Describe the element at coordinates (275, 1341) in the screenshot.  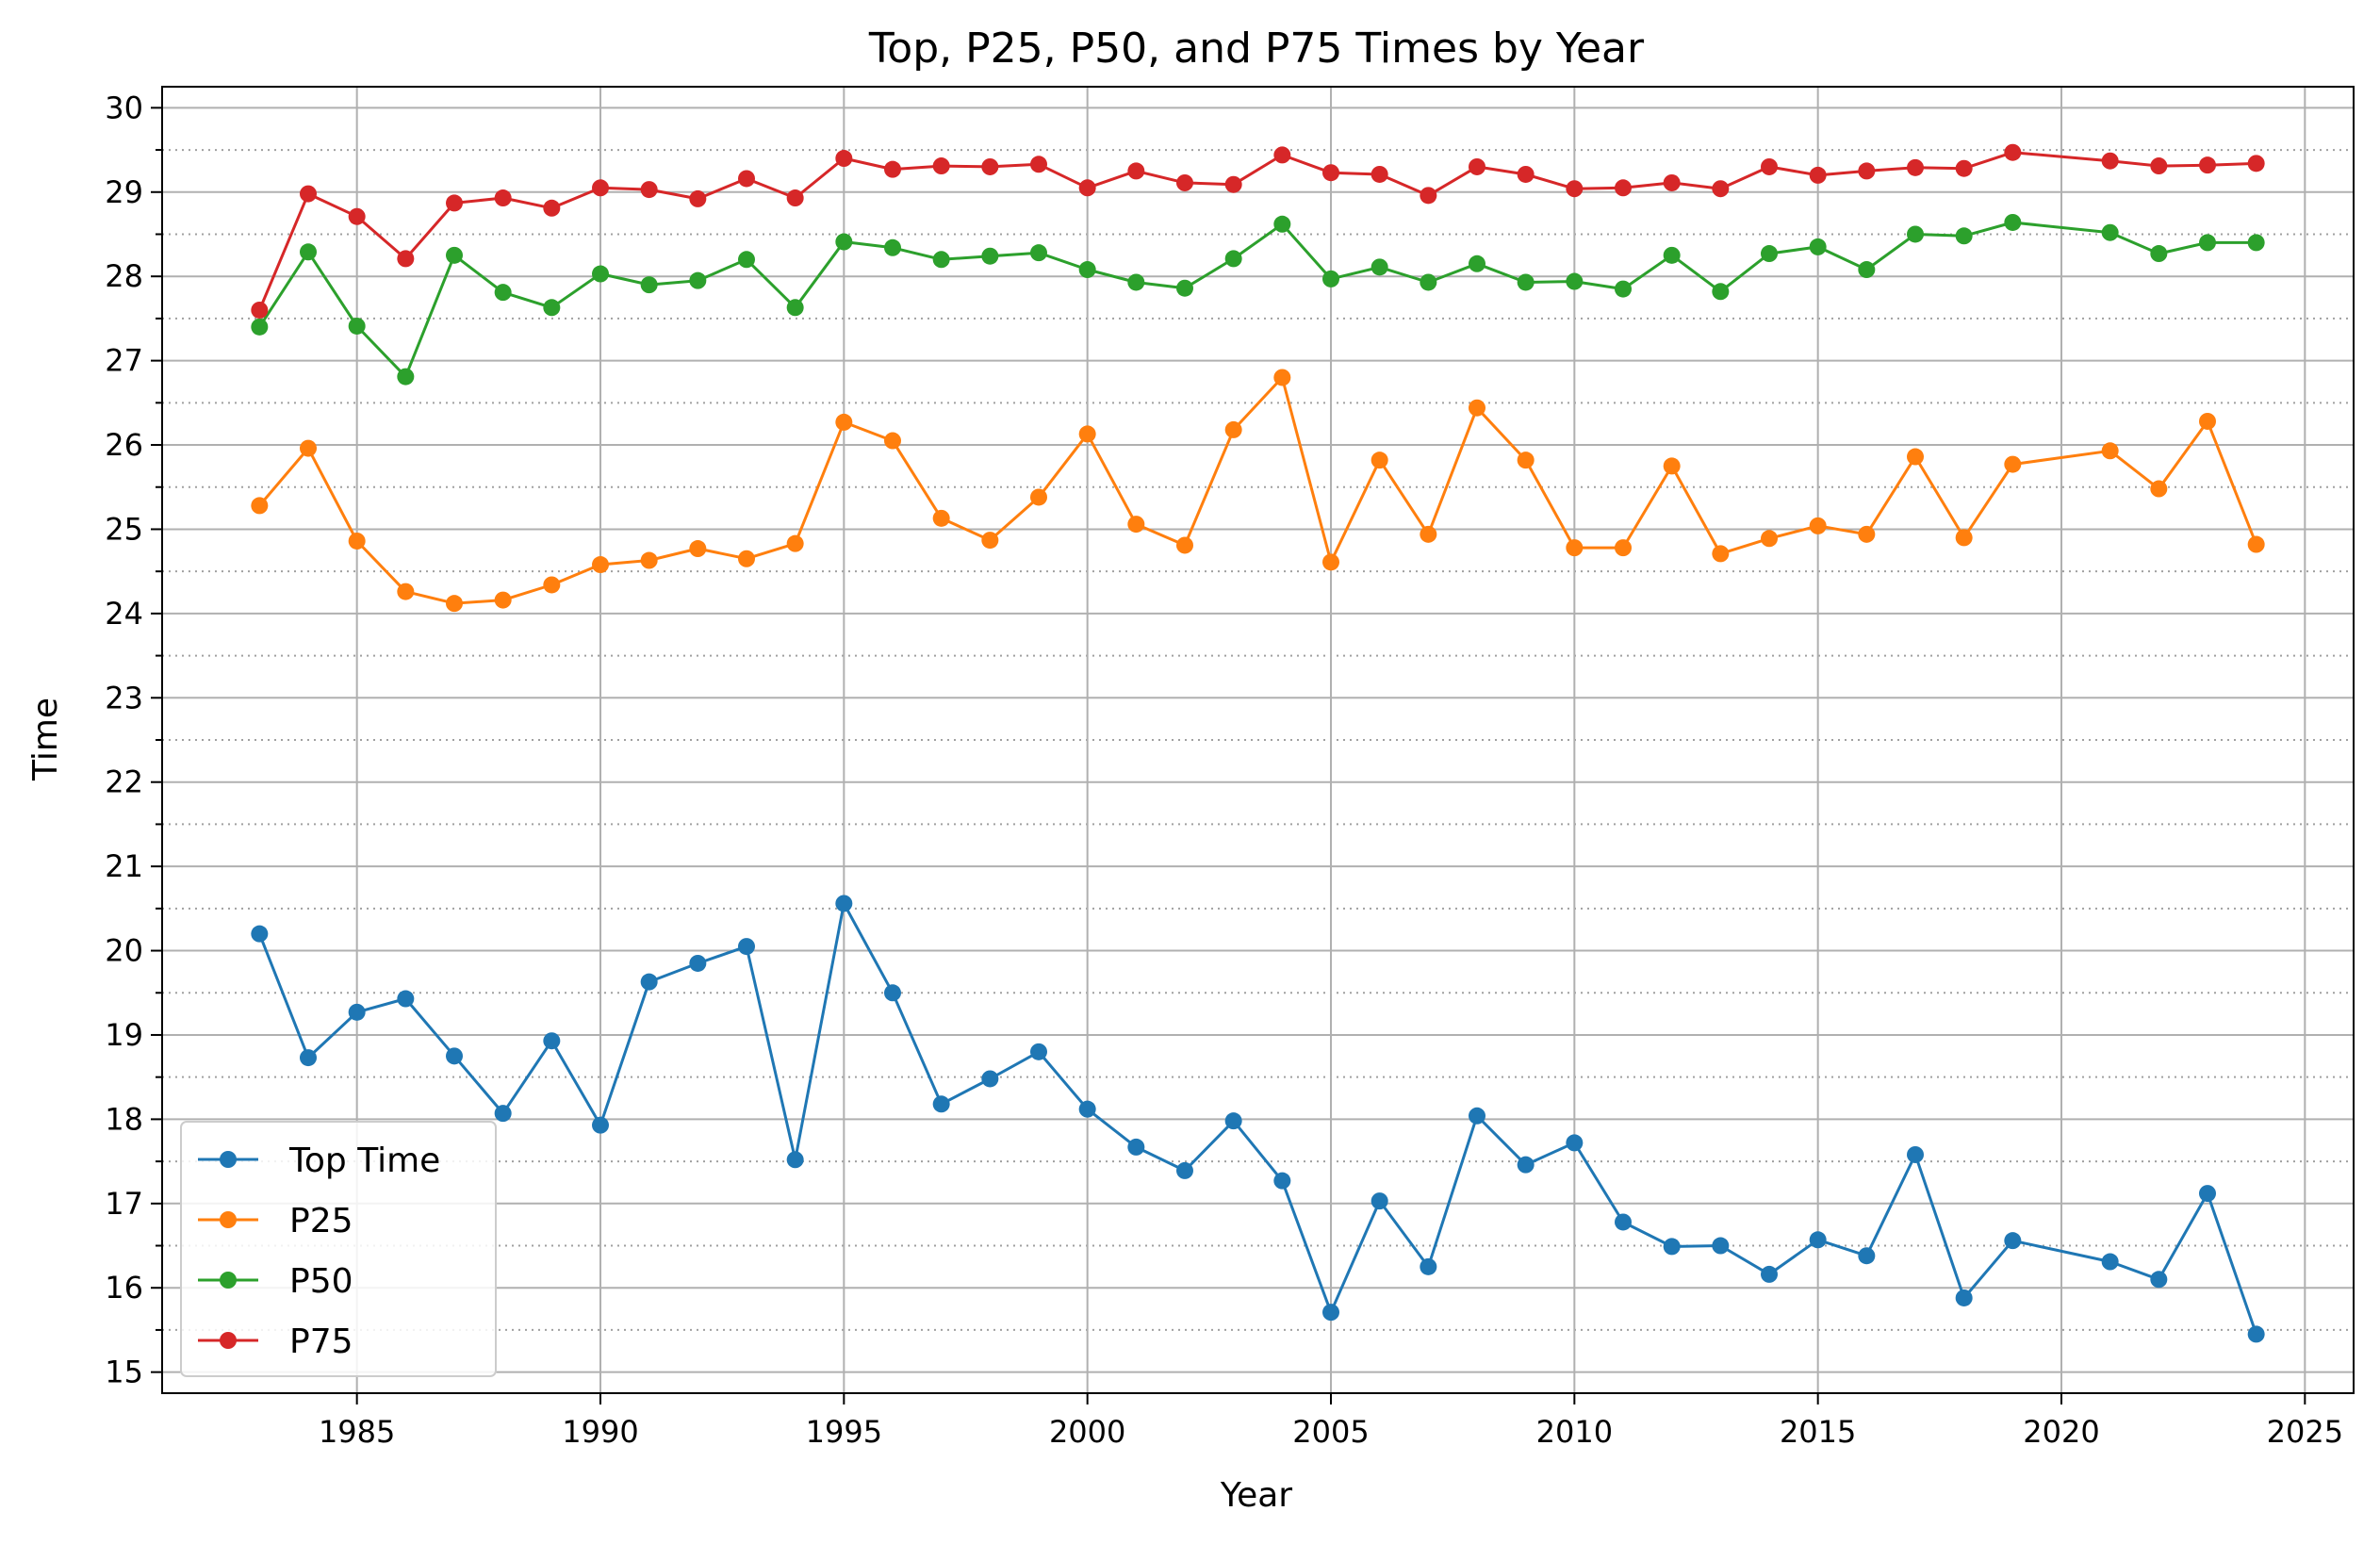
I see `legend-item: P75` at that location.